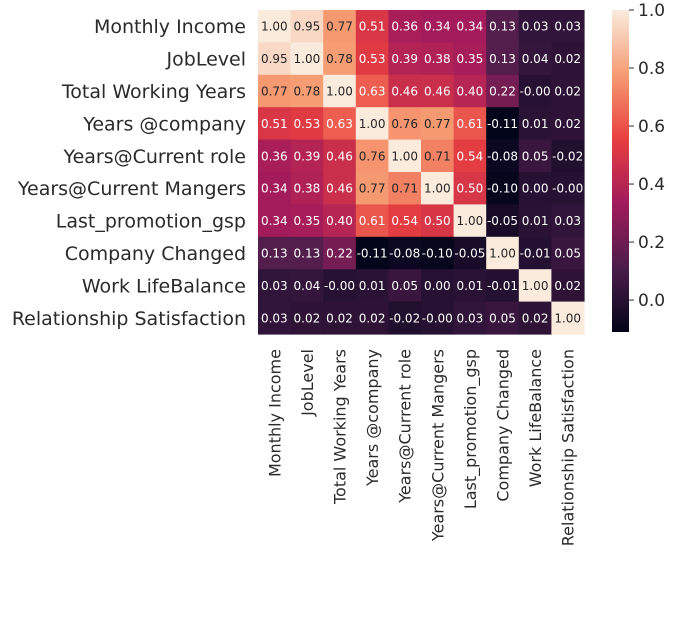  Describe the element at coordinates (405, 426) in the screenshot. I see `x-tick-label: Years@Current role` at that location.